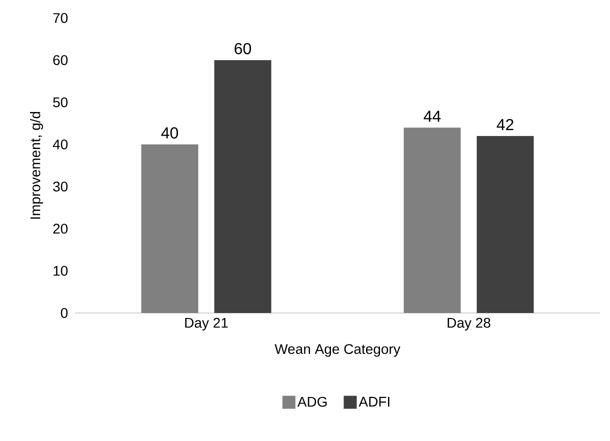  Describe the element at coordinates (37, 165) in the screenshot. I see `y-axis-title: Improvement, g/d` at that location.